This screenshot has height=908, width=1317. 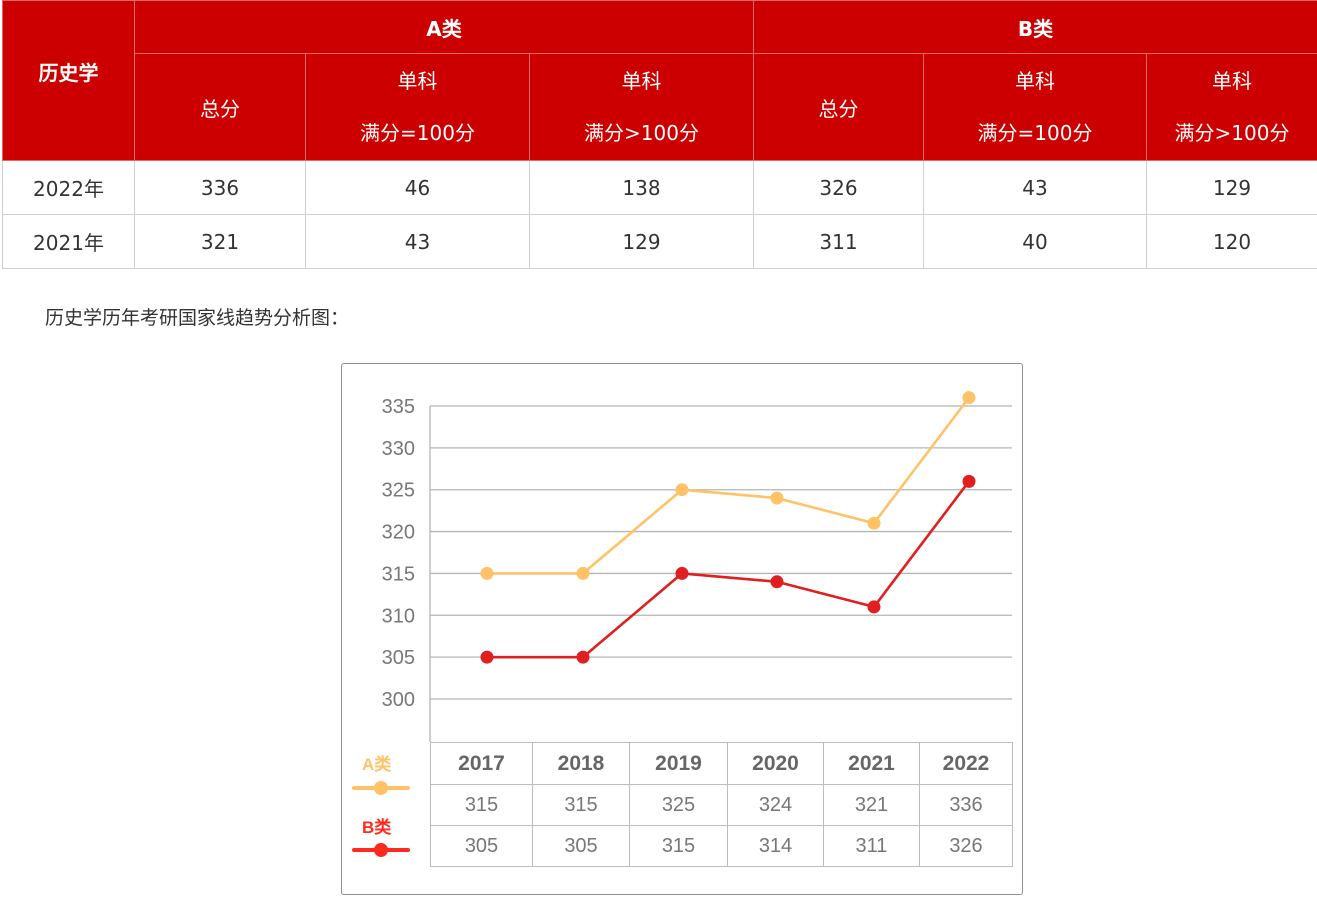 What do you see at coordinates (1035, 187) in the screenshot?
I see `cell-b-eq100: 43` at bounding box center [1035, 187].